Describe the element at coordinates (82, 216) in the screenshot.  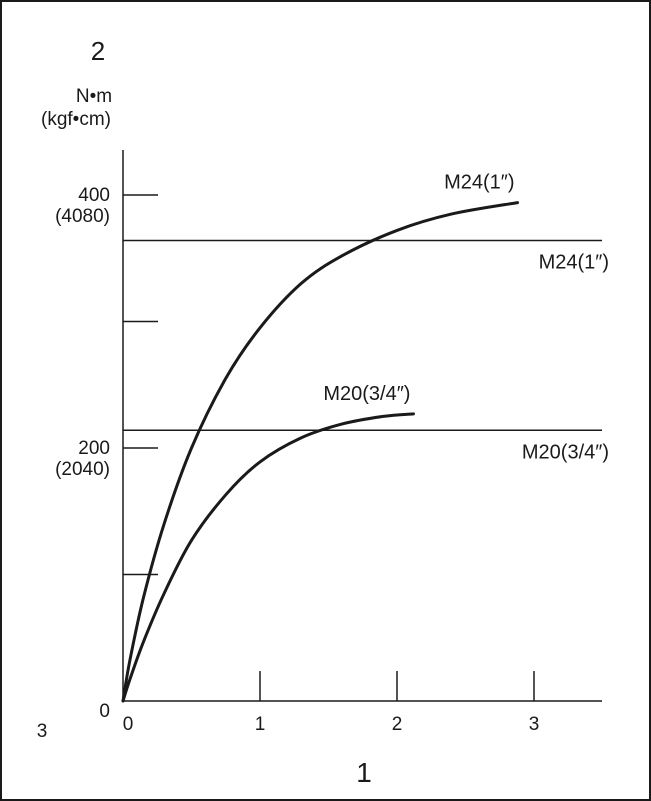
I see `y-tick-label: (4080)` at that location.